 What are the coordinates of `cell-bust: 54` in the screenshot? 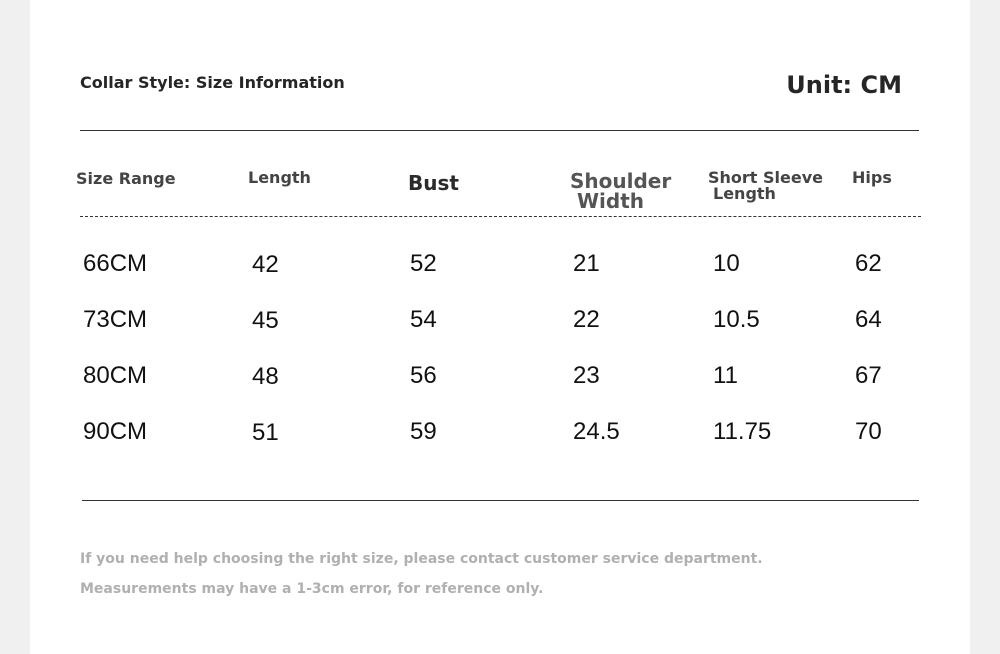 It's located at (423, 319).